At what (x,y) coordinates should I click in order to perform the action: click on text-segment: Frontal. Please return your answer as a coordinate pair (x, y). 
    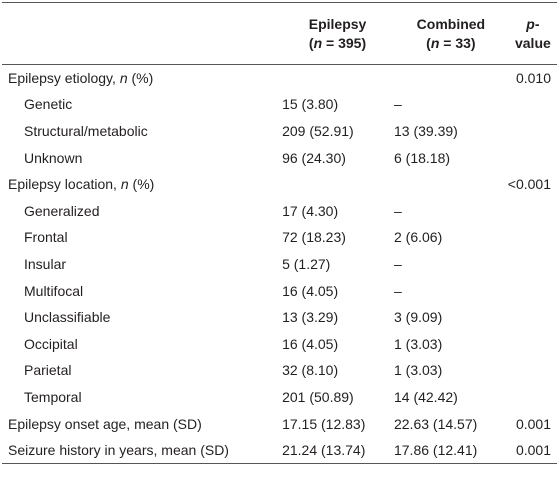
    Looking at the image, I should click on (46, 237).